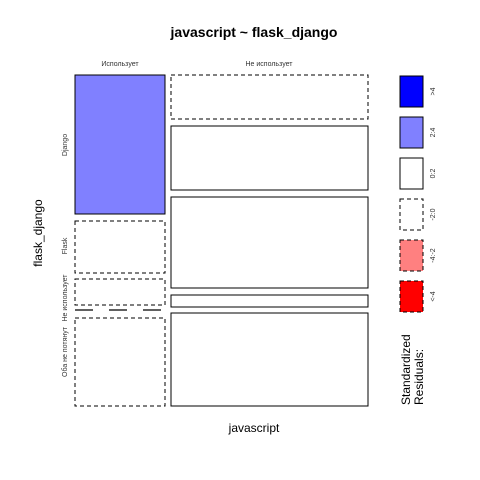  I want to click on legend-label-5: <-4, so click(433, 296).